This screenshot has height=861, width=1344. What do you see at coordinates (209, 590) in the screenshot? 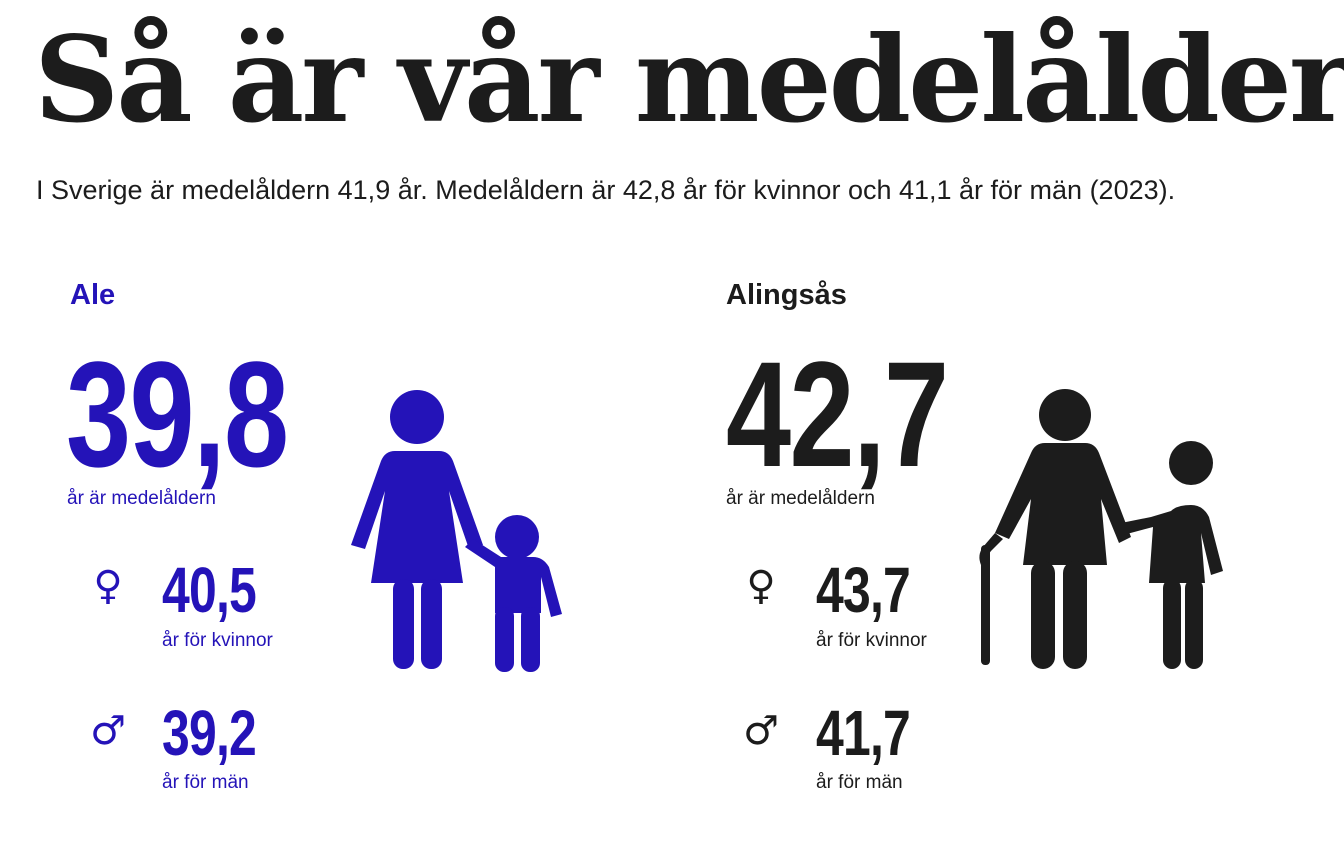
I see `women-age-value: 40,5` at bounding box center [209, 590].